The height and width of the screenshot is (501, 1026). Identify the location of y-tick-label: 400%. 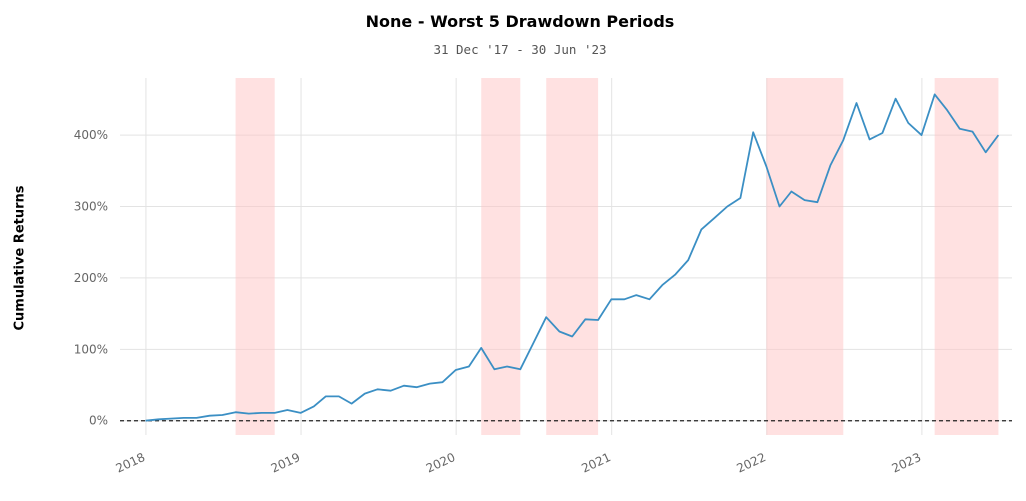
(91, 135).